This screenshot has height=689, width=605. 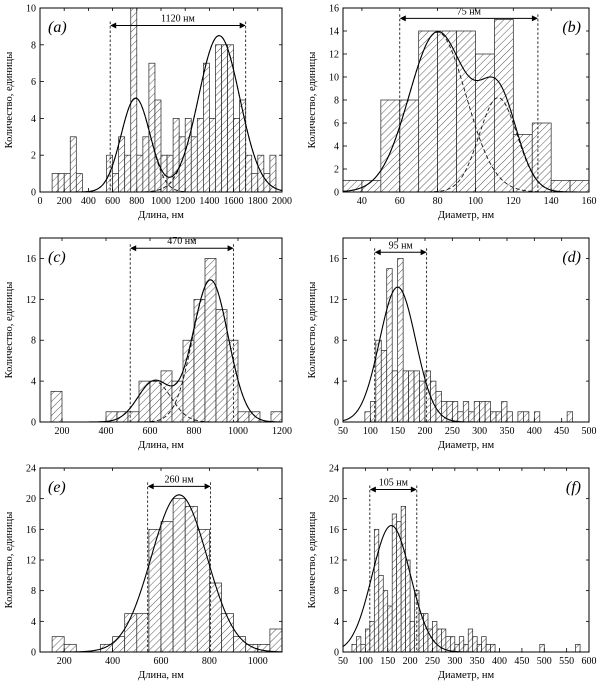 What do you see at coordinates (178, 102) in the screenshot?
I see `width-annotation-a: 1120 нм` at bounding box center [178, 102].